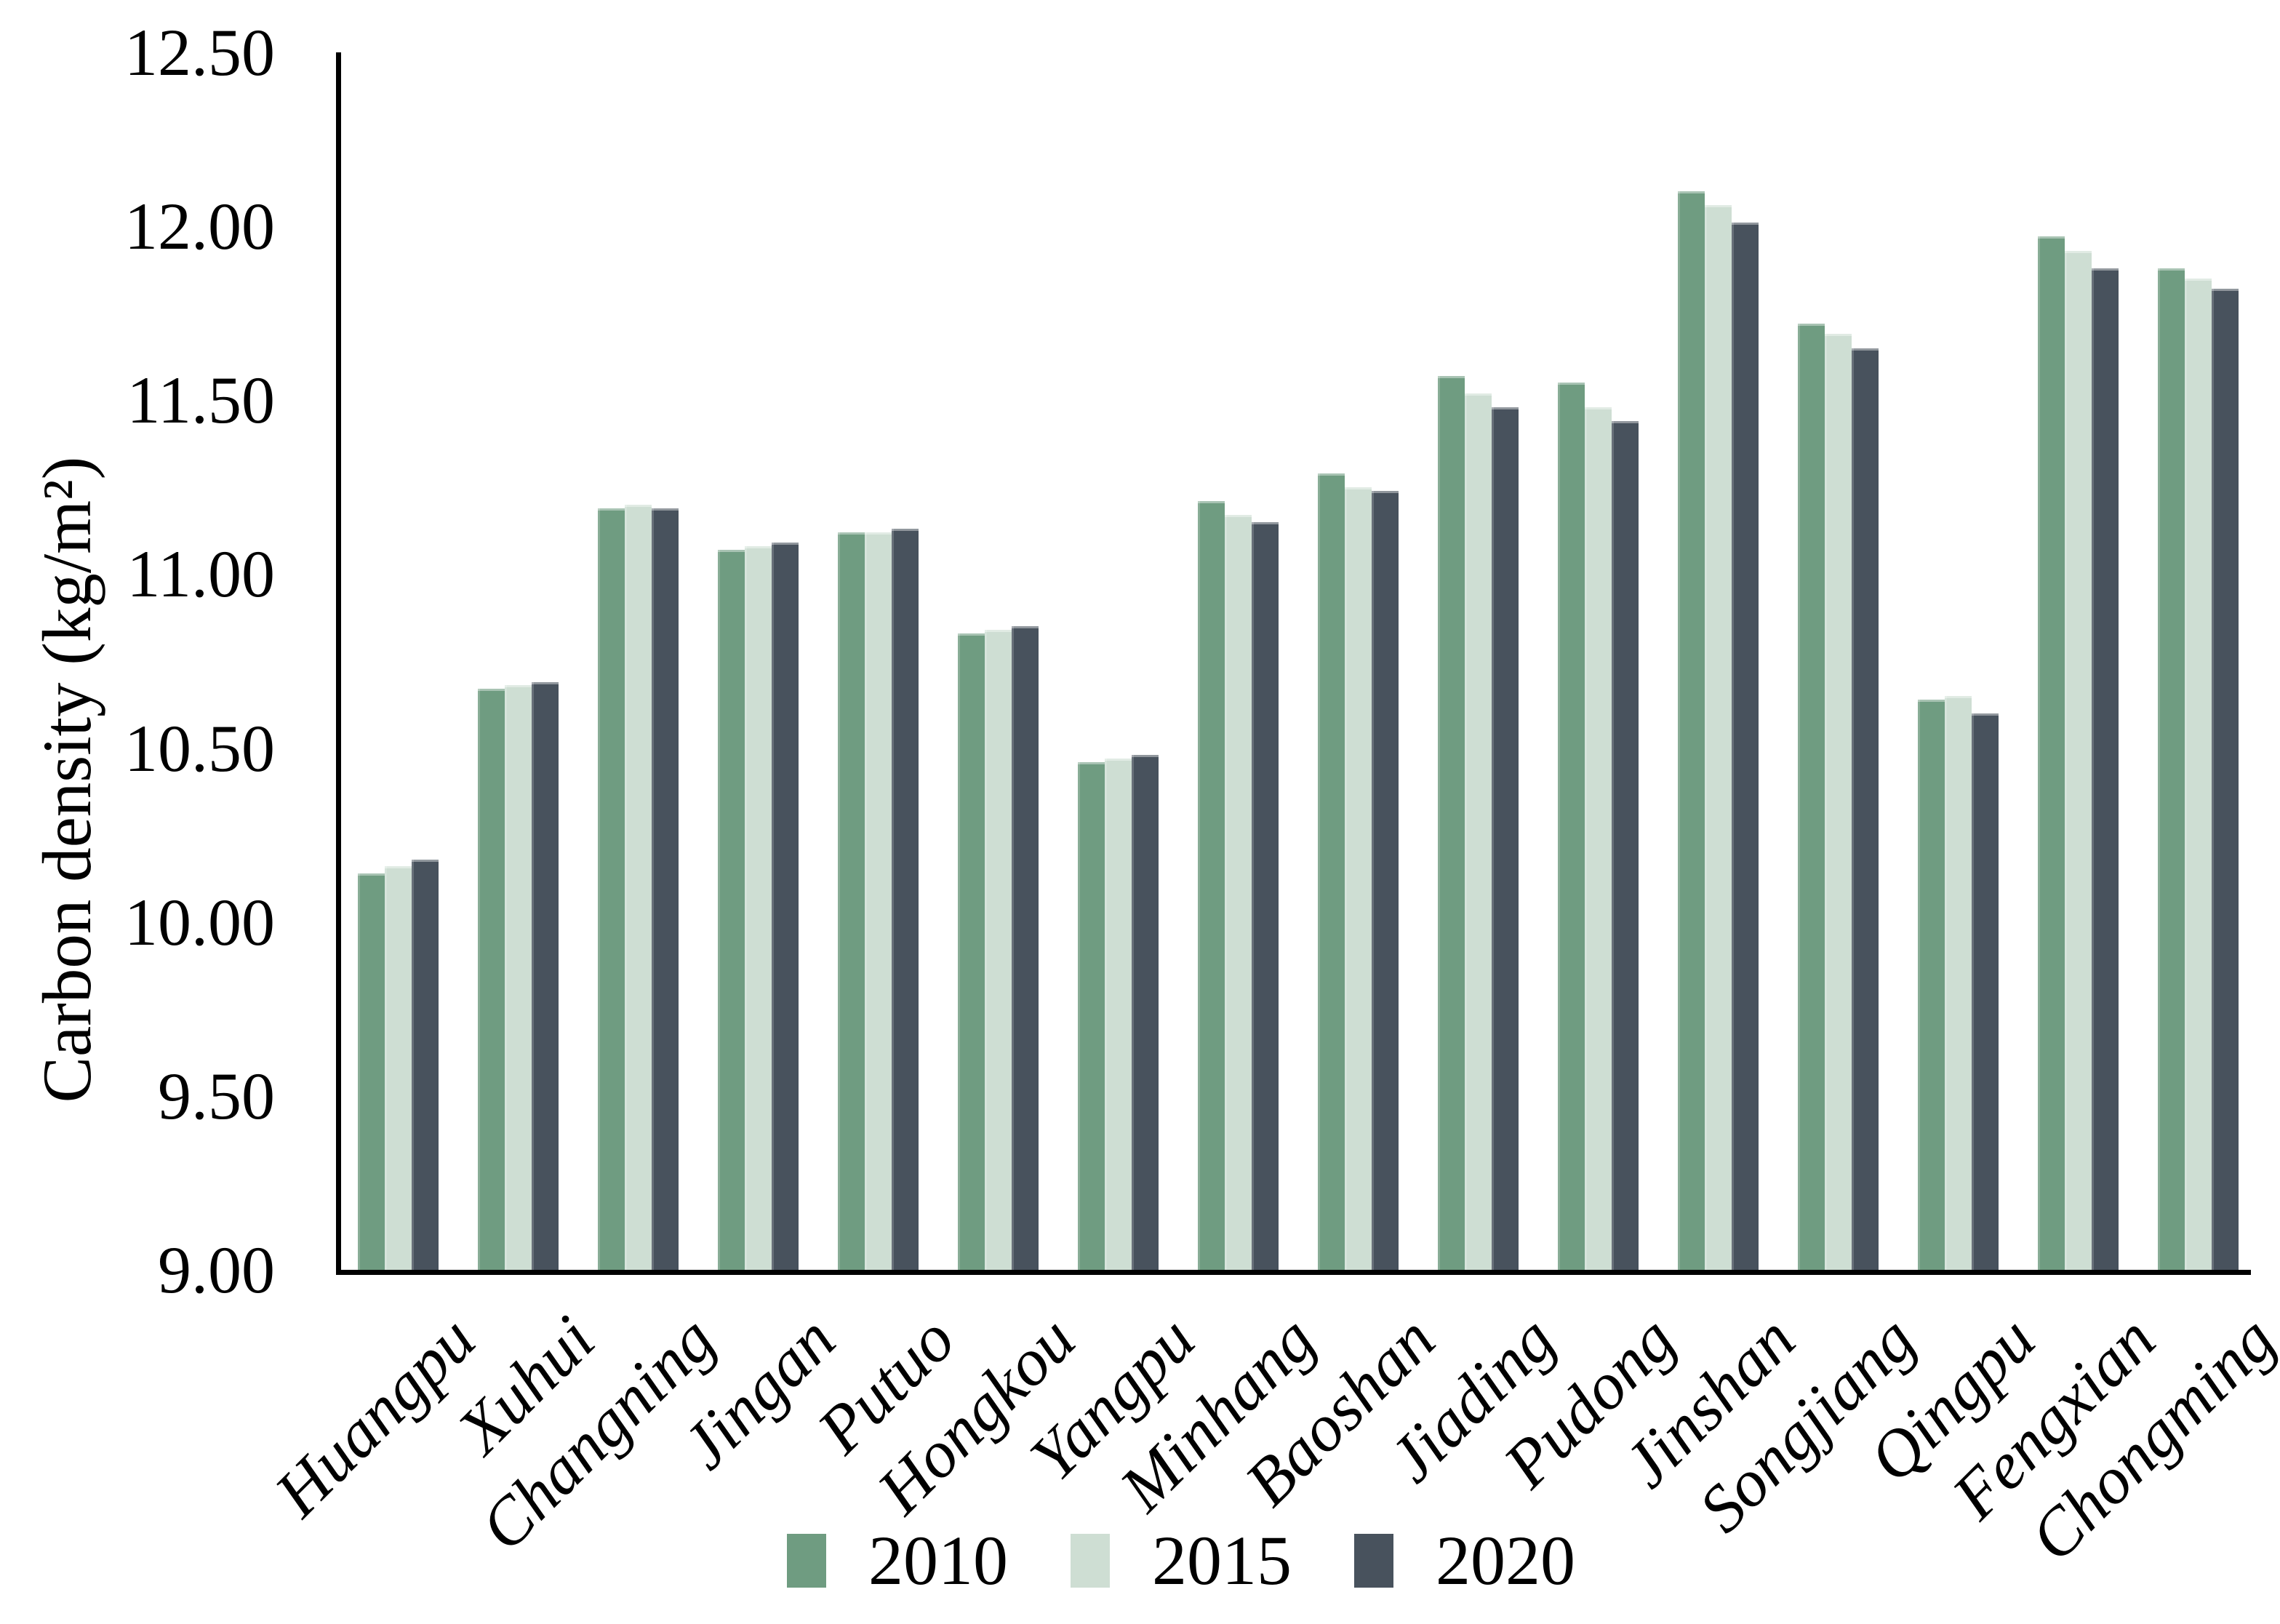 The image size is (2280, 1624). What do you see at coordinates (758, 908) in the screenshot?
I see `bar-2015-jingan` at bounding box center [758, 908].